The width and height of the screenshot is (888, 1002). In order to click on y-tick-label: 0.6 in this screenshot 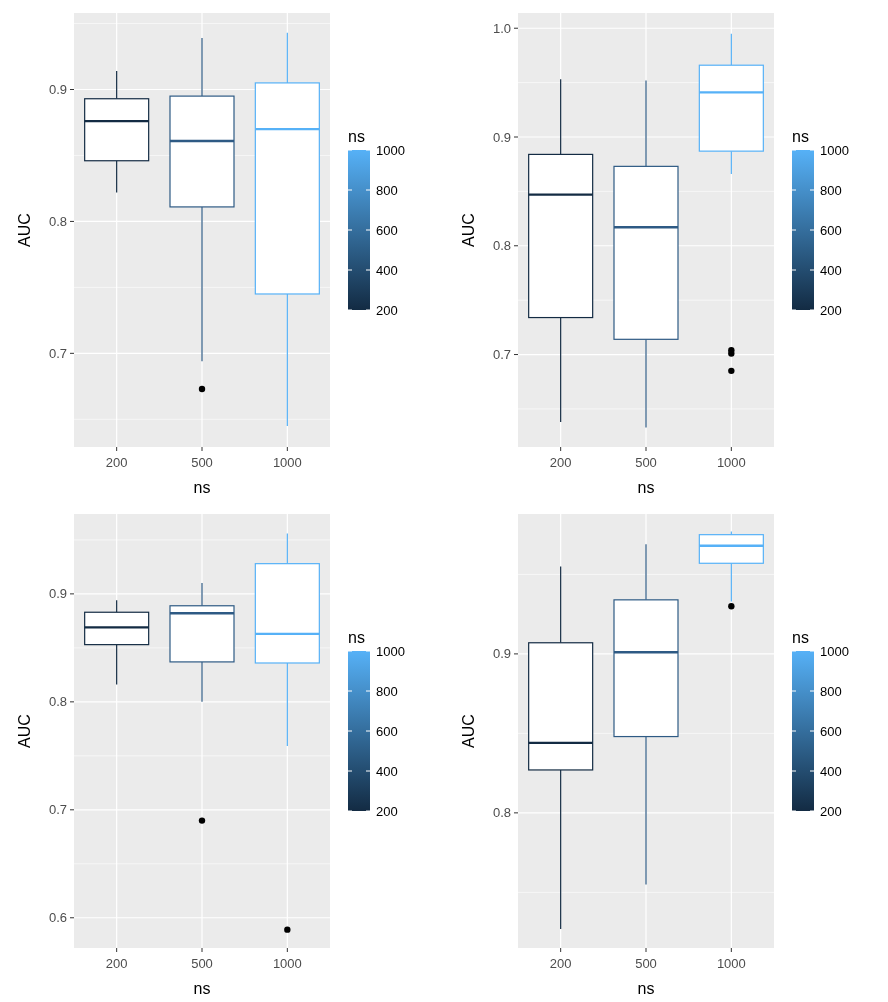, I will do `click(57, 918)`.